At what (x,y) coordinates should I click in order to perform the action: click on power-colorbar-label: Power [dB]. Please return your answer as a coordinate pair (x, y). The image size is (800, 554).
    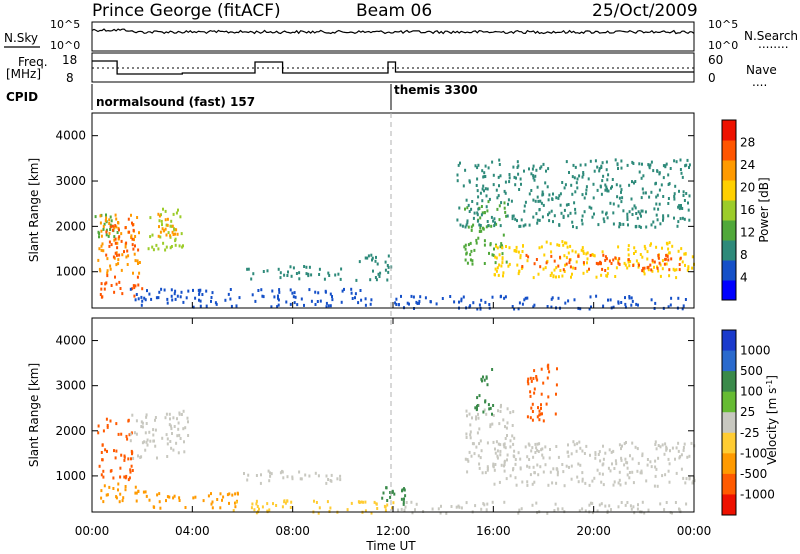
    Looking at the image, I should click on (764, 209).